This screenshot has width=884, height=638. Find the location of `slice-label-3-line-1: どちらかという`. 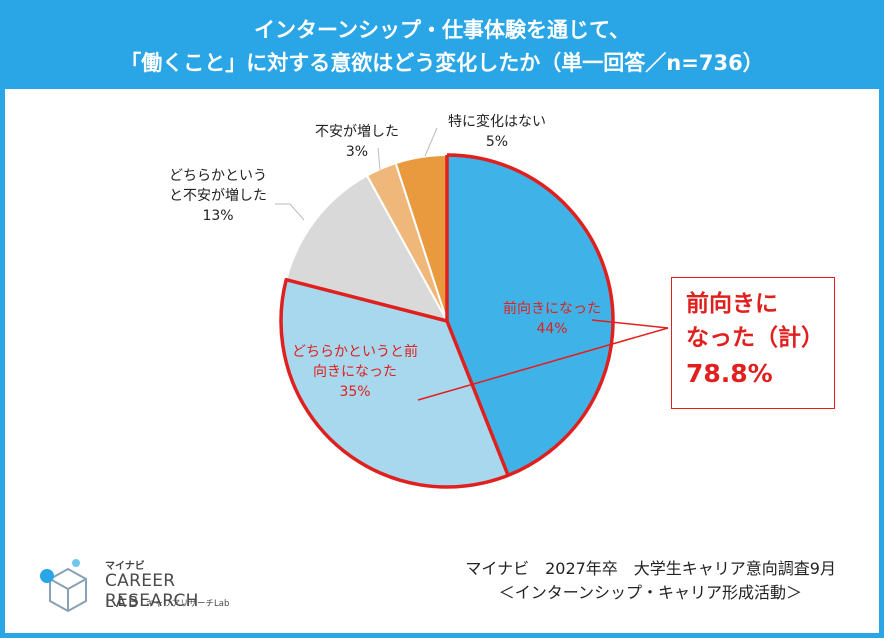

slice-label-3-line-1: どちらかという is located at coordinates (218, 176).